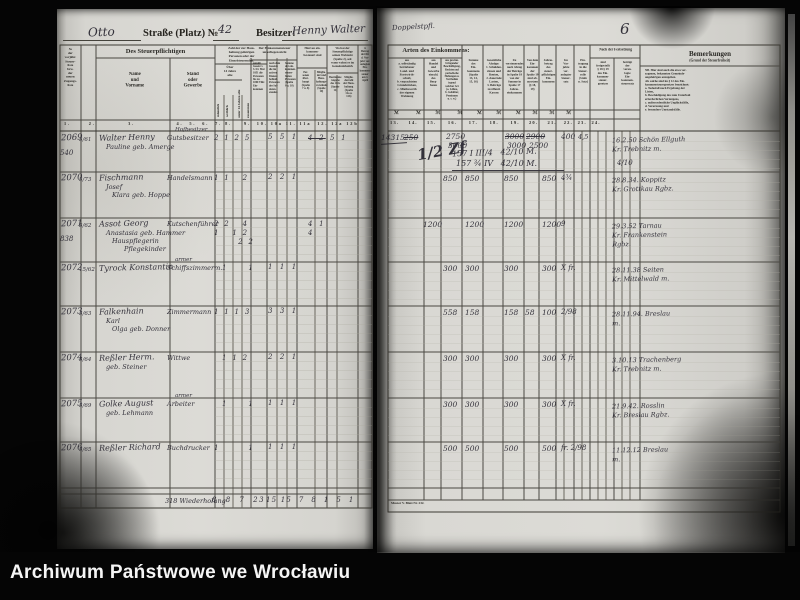 The image size is (800, 600). What do you see at coordinates (191, 130) in the screenshot?
I see `entry-occupation-note: Hofbesitzer` at bounding box center [191, 130].